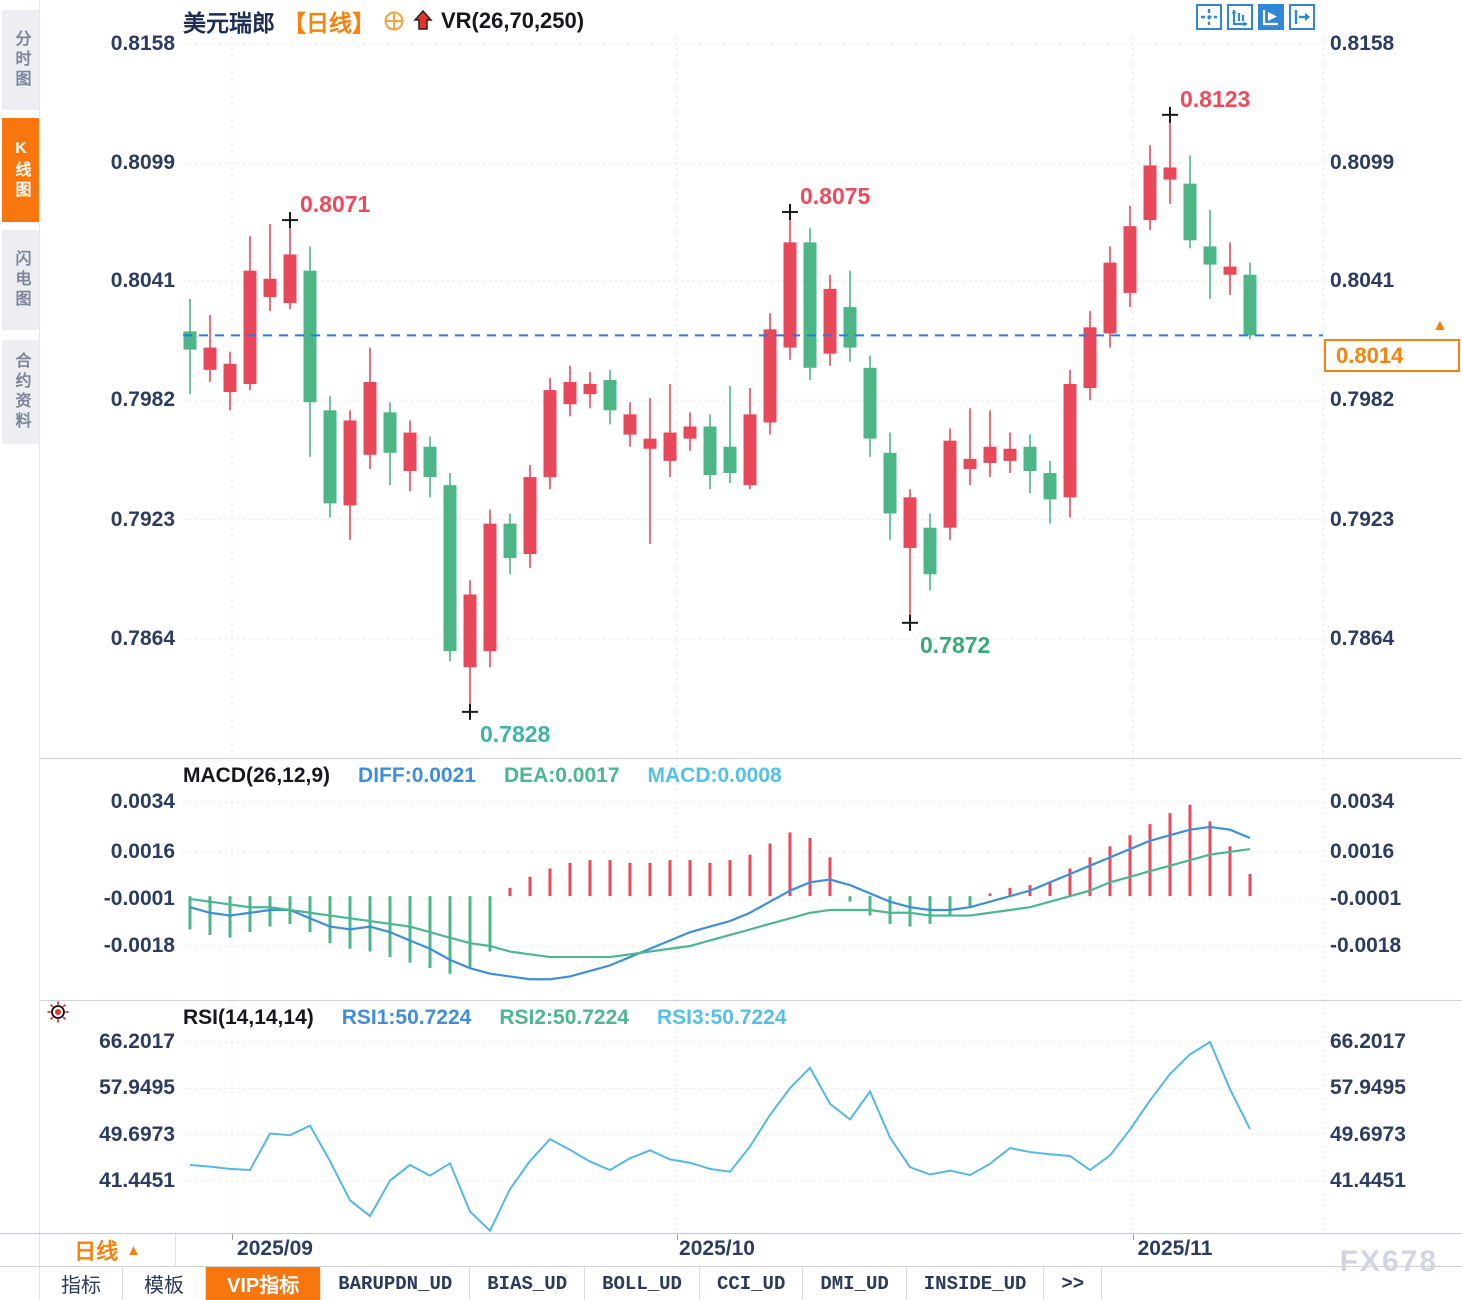 The image size is (1462, 1300). Describe the element at coordinates (717, 1248) in the screenshot. I see `date-tick-label: 2025/10` at that location.